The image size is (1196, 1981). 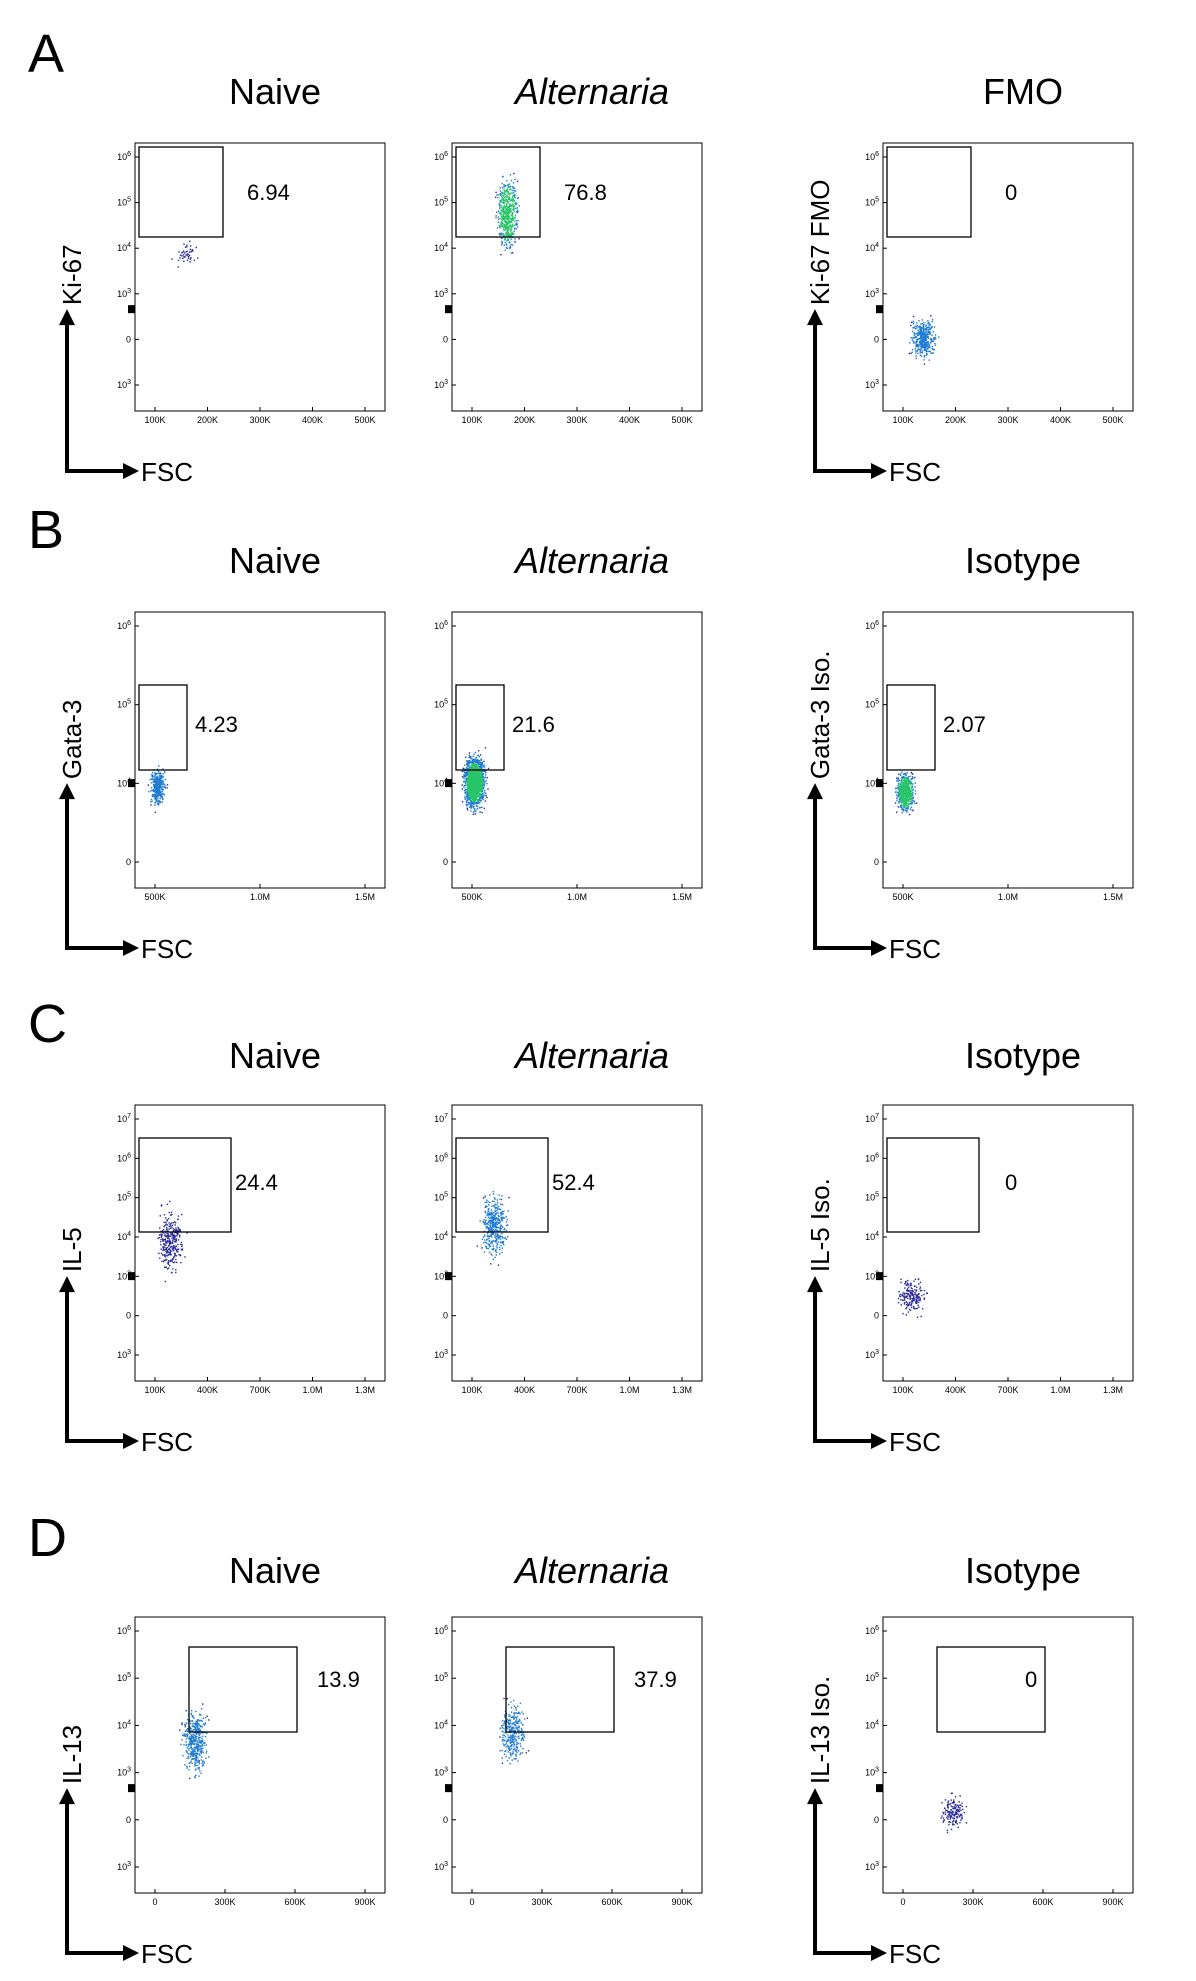 What do you see at coordinates (312, 420) in the screenshot?
I see `x-tick-label: 400K` at bounding box center [312, 420].